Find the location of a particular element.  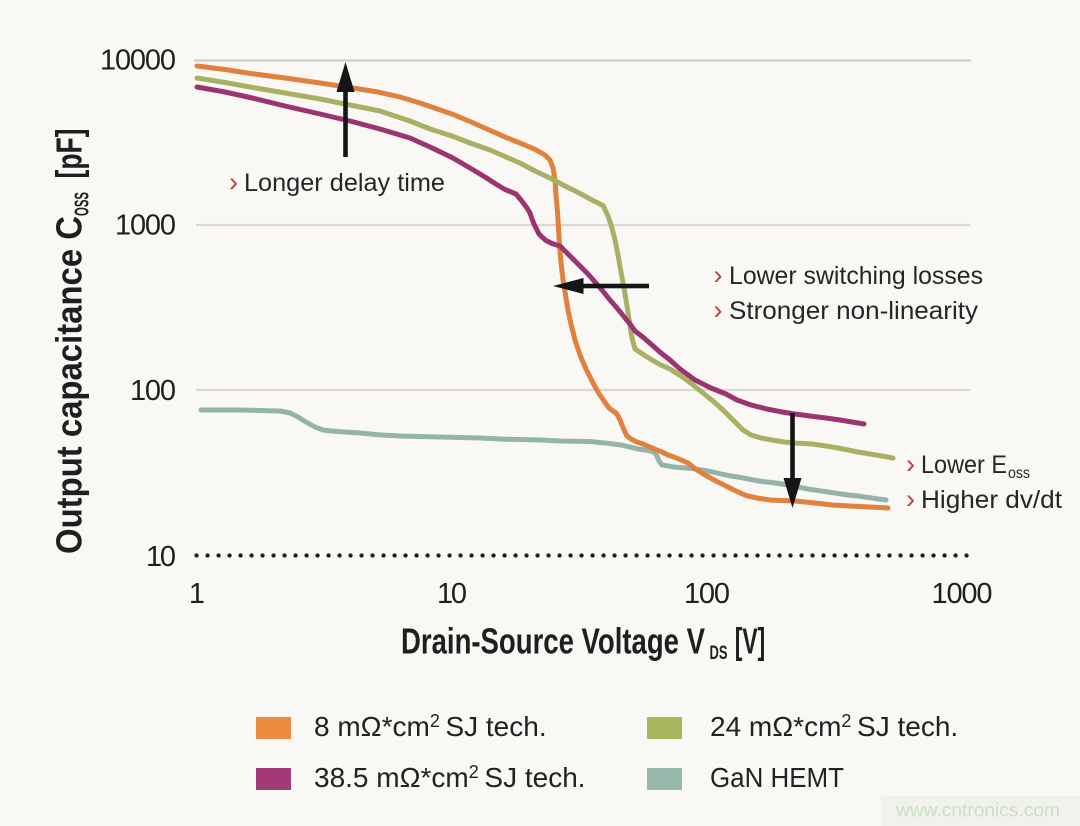

svg-text: oss is located at coordinates (1019, 473).